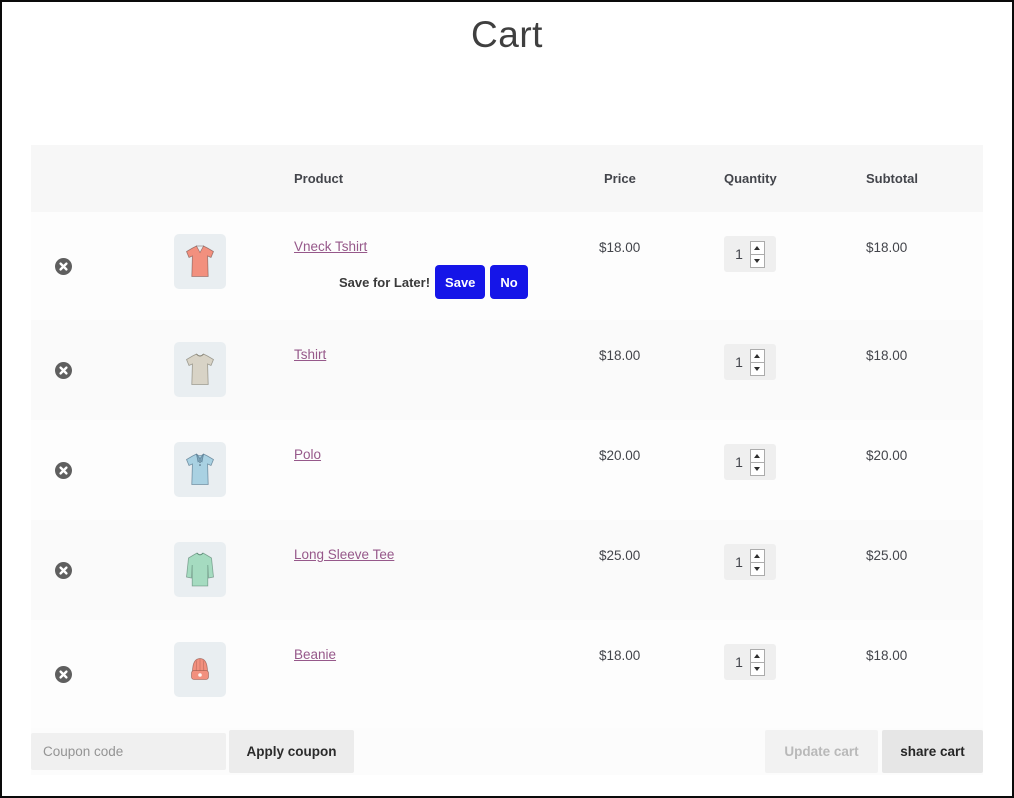 The height and width of the screenshot is (798, 1014). What do you see at coordinates (821, 751) in the screenshot?
I see `update-cart-button: Update cart` at bounding box center [821, 751].